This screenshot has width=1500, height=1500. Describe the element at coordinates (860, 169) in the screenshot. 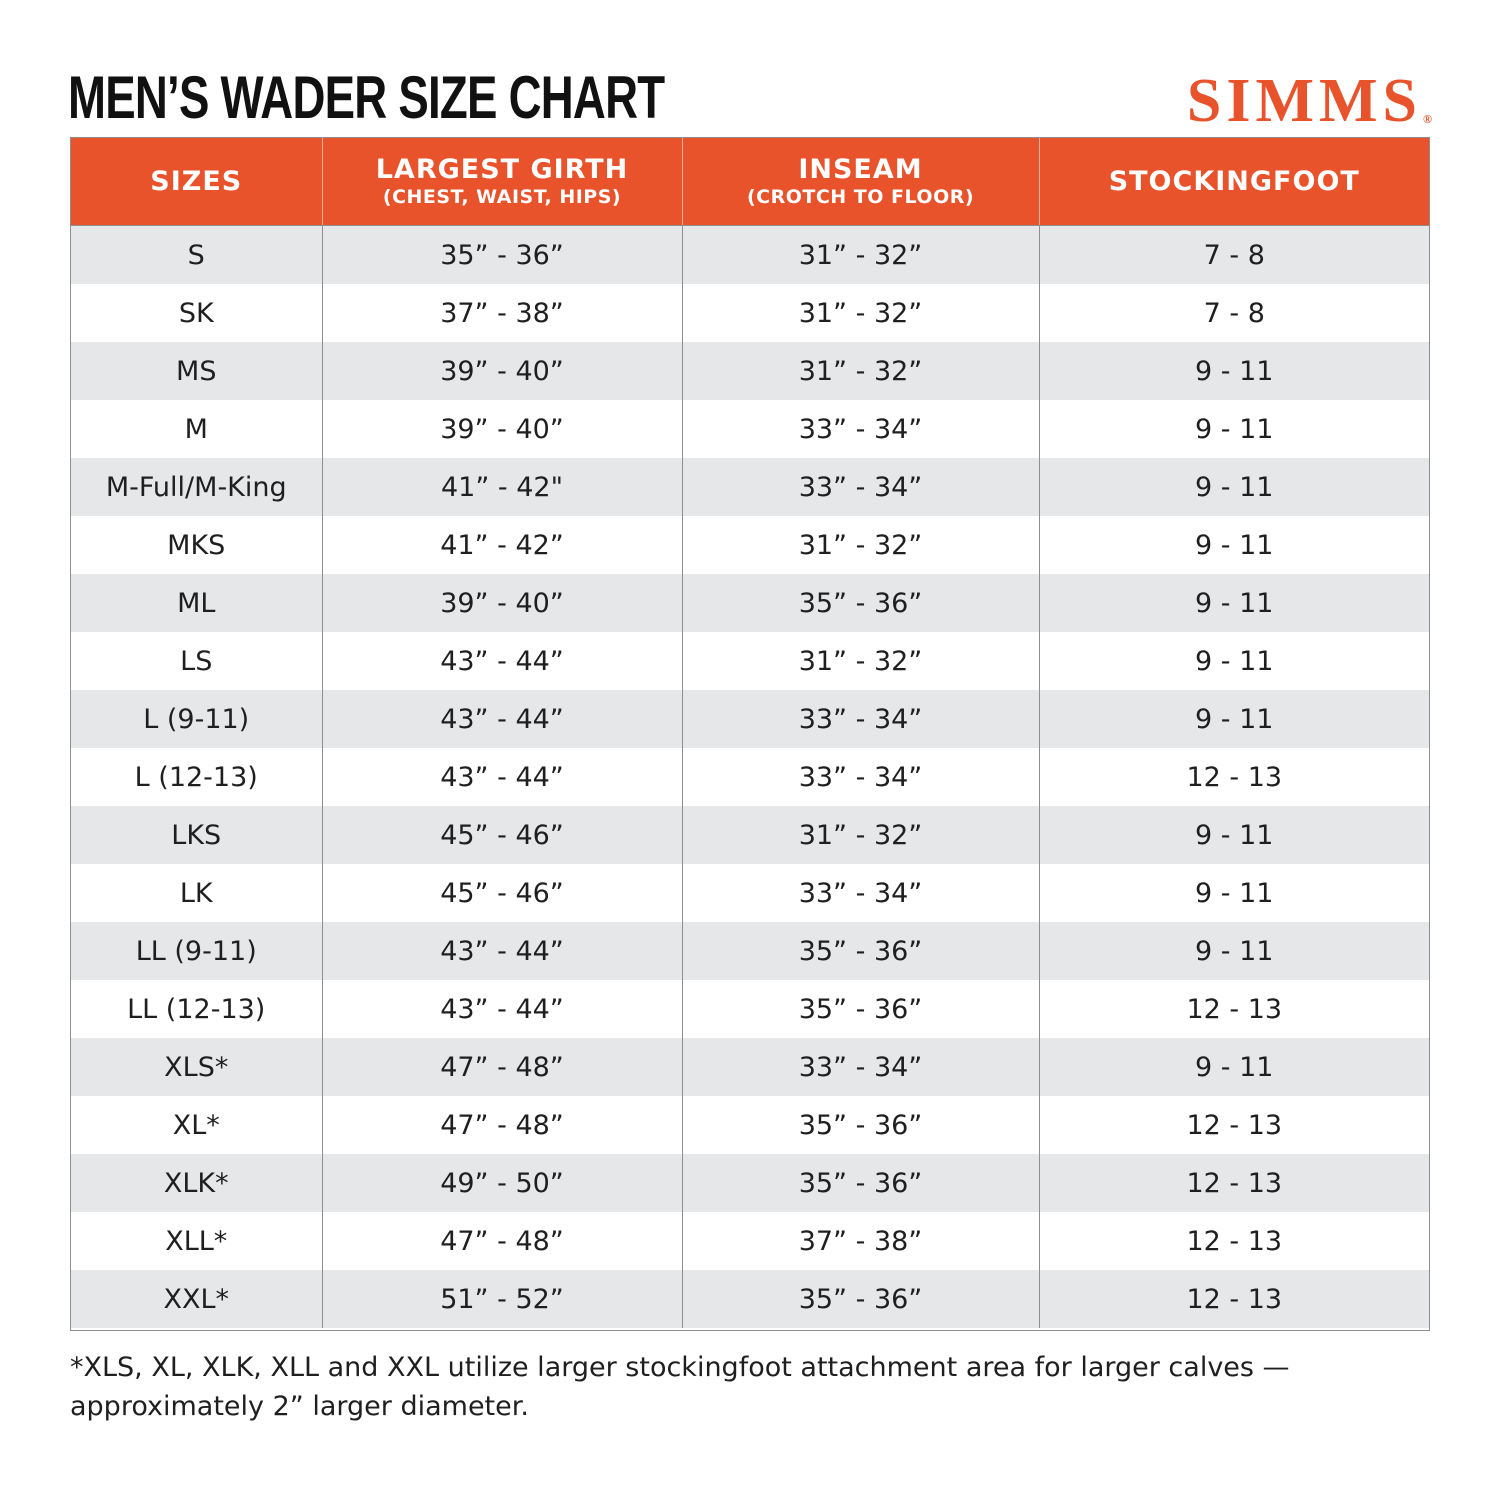

I see `header-label: INSEAM` at that location.